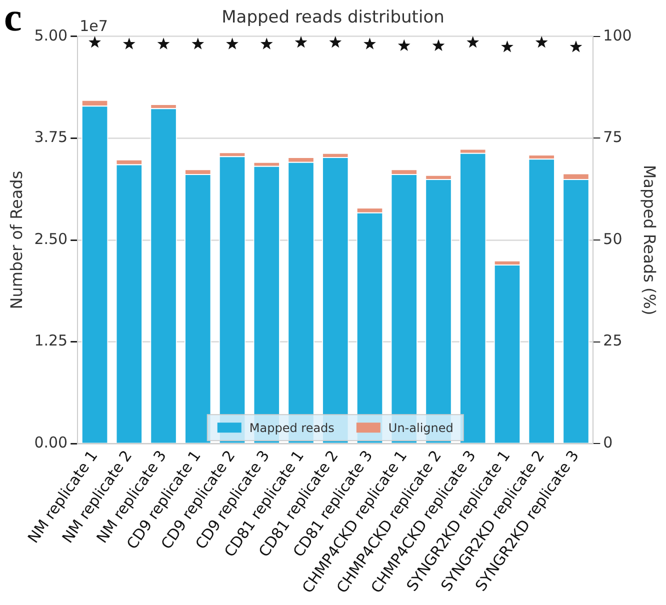  What do you see at coordinates (612, 341) in the screenshot?
I see `y2-tick-label: 25` at bounding box center [612, 341].